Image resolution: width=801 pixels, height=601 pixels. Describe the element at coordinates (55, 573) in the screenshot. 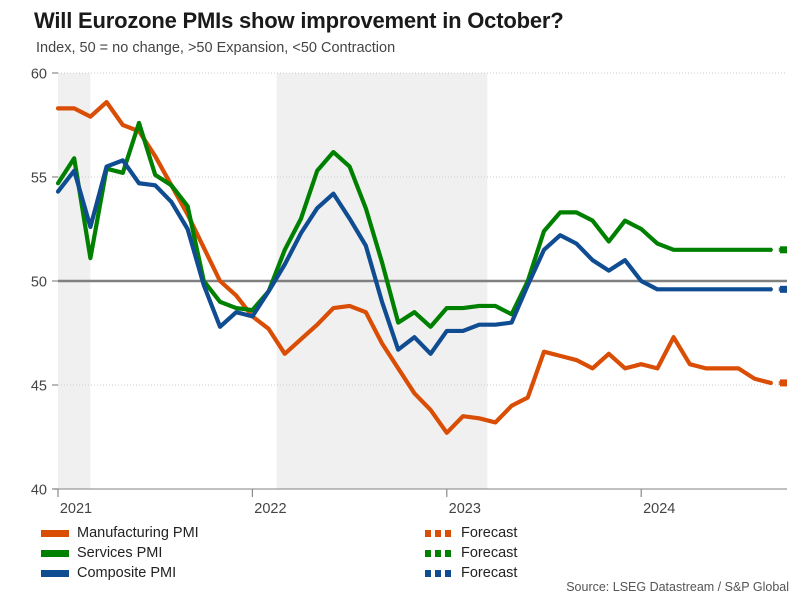

I see `legend-swatch-composite` at that location.